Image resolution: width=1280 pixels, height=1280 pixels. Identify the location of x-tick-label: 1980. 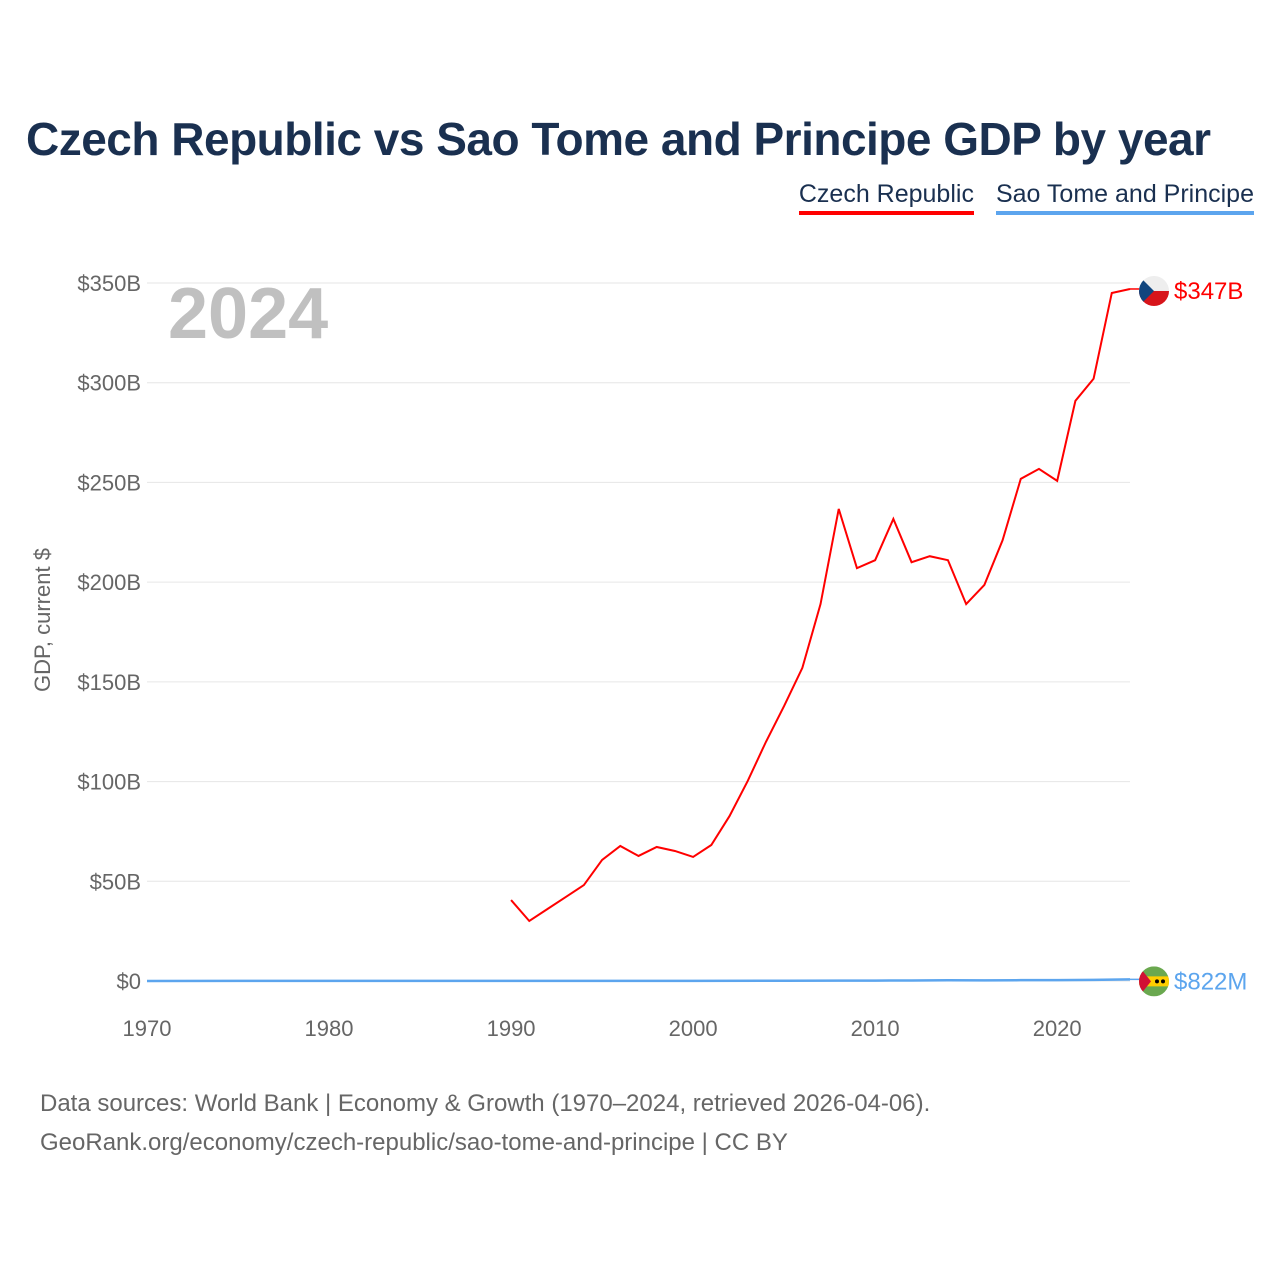
(329, 1028).